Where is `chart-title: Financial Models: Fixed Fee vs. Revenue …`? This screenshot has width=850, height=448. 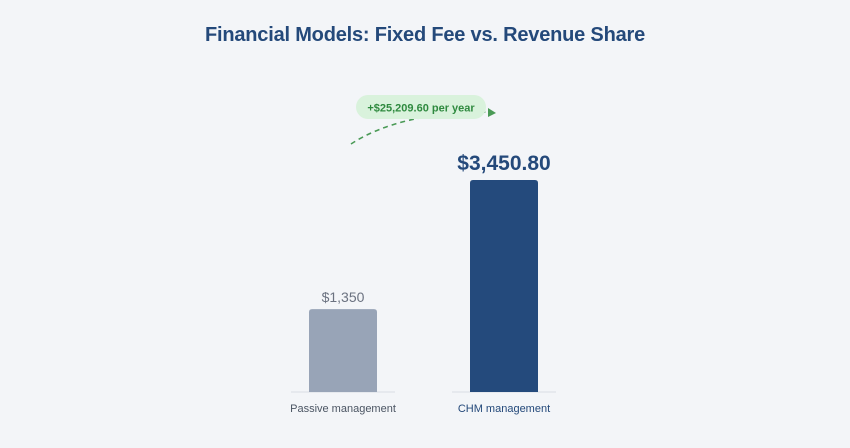 chart-title: Financial Models: Fixed Fee vs. Revenue … is located at coordinates (425, 35).